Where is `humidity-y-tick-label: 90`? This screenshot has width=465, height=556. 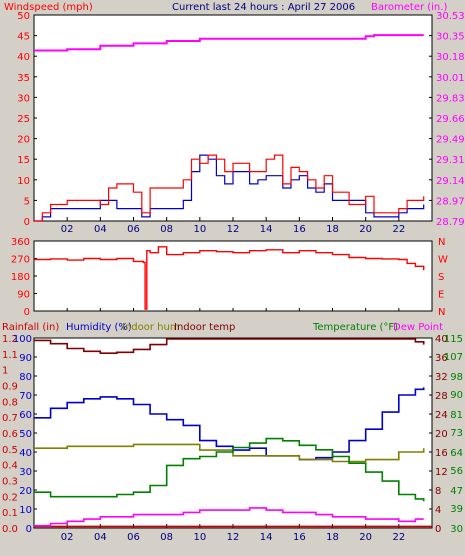 humidity-y-tick-label: 90 is located at coordinates (25, 358).